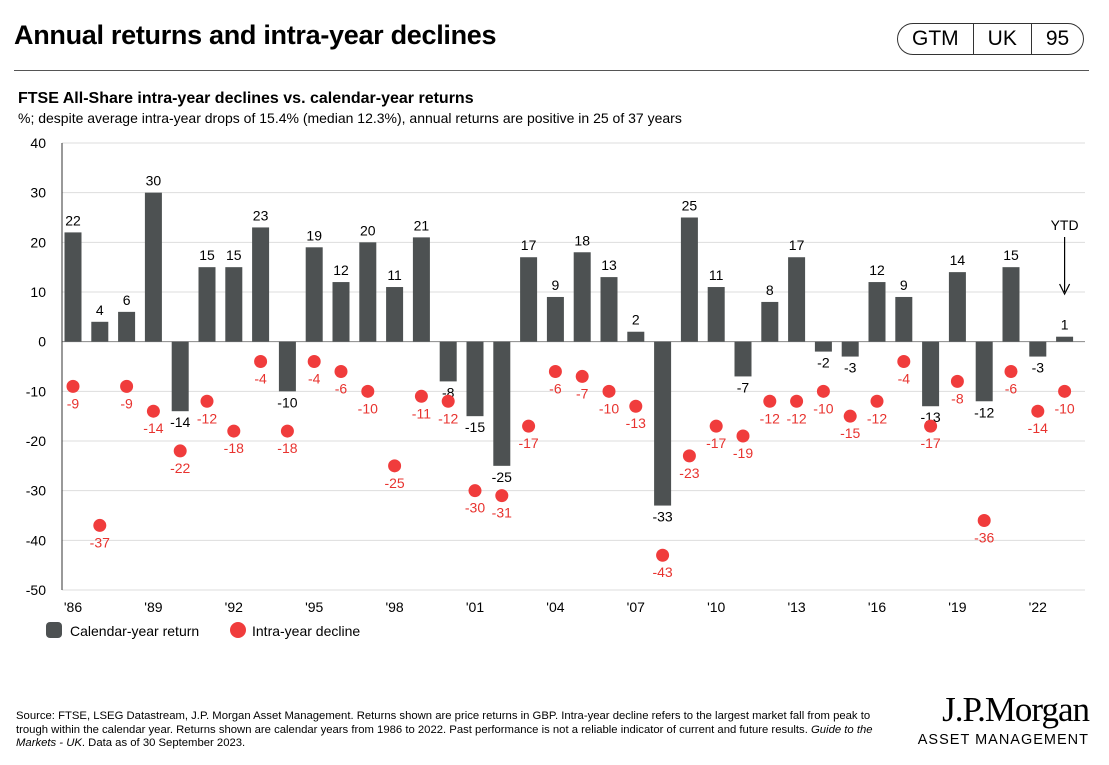 The width and height of the screenshot is (1109, 765). Describe the element at coordinates (796, 607) in the screenshot. I see `x-tick-label: '13` at that location.